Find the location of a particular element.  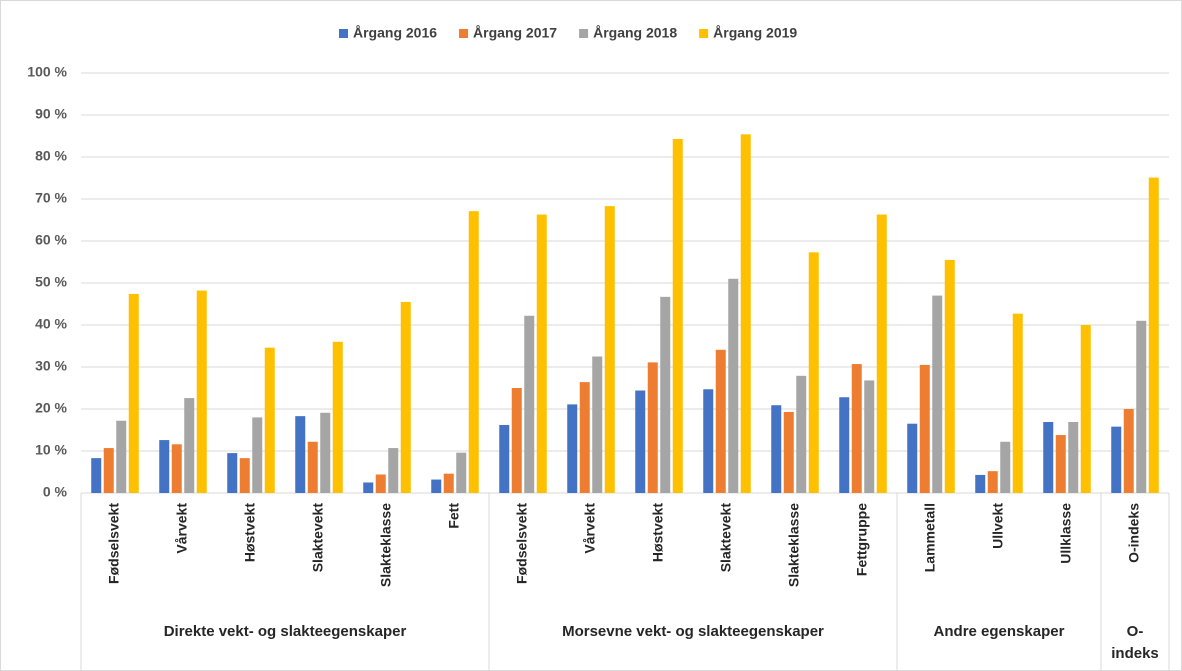

y-tick-label: 50 % is located at coordinates (51, 282).